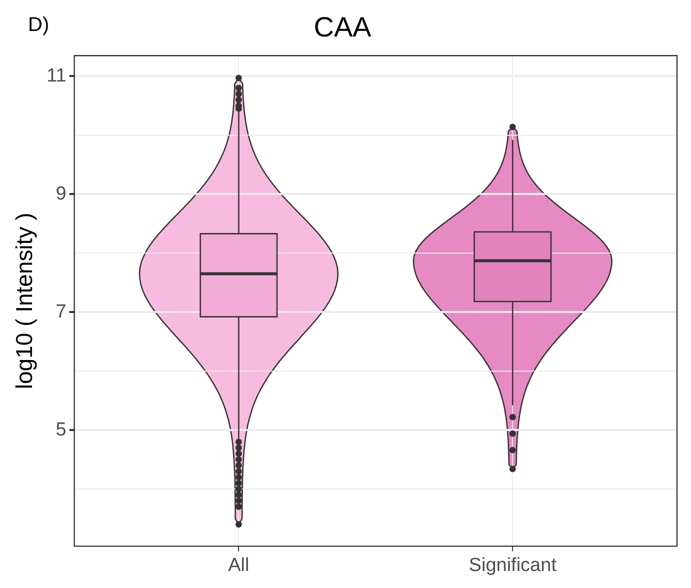 This screenshot has height=588, width=691. I want to click on y-tick-label: 5, so click(61, 429).